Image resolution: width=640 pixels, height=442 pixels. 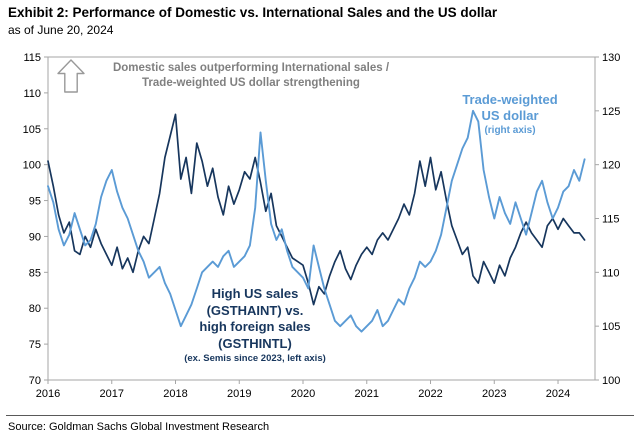 I want to click on exhibit-subtitle: as of June 20, 2024, so click(x=61, y=30).